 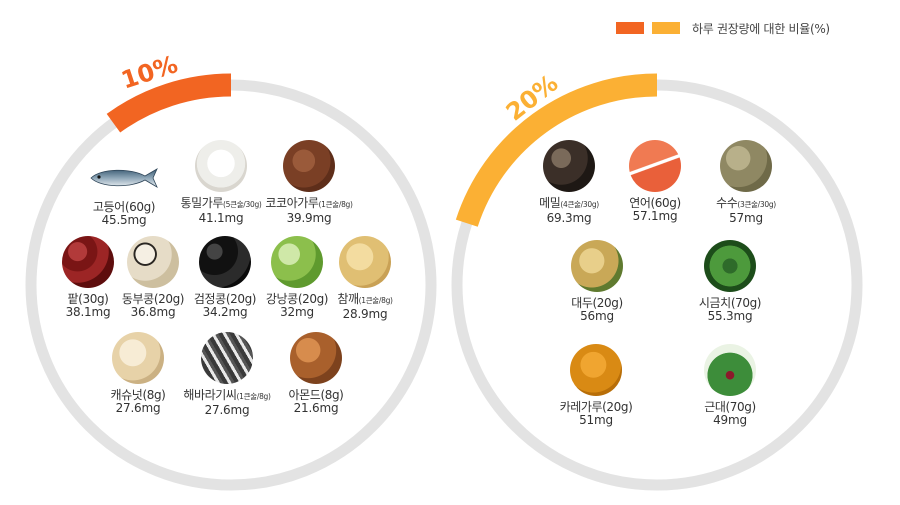 I want to click on red-beans-image, so click(x=88, y=262).